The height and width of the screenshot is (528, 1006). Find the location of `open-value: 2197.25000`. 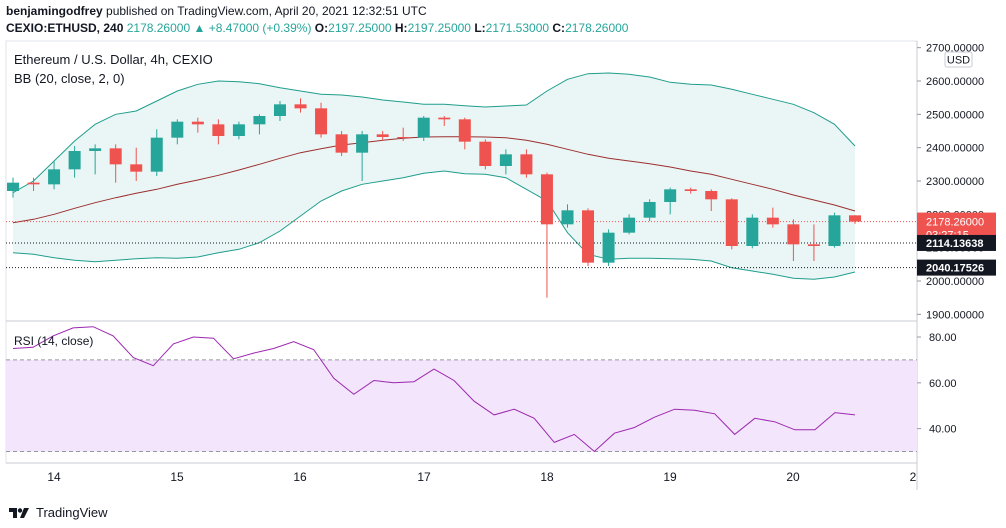

open-value: 2197.25000 is located at coordinates (360, 28).